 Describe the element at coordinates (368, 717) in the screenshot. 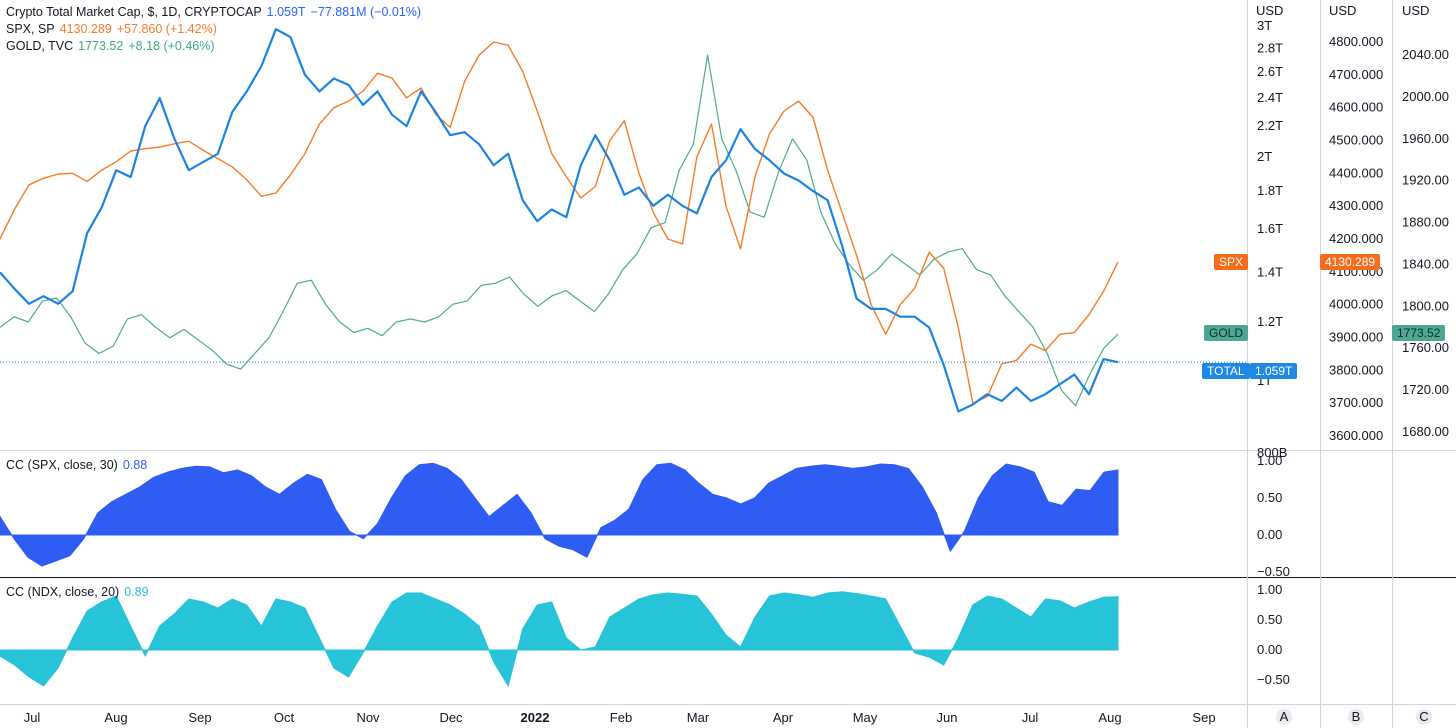

I see `x-axis-label: Nov` at that location.